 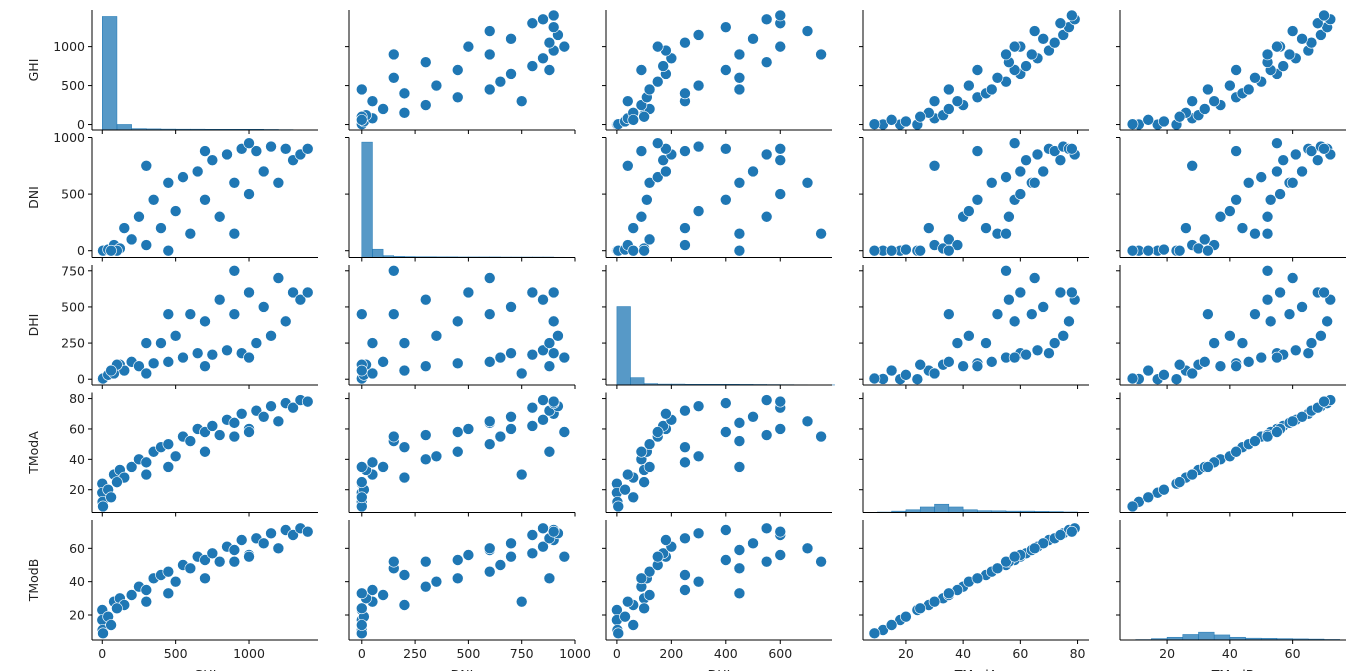 What do you see at coordinates (102, 653) in the screenshot?
I see `x-tick-label: 0` at bounding box center [102, 653].